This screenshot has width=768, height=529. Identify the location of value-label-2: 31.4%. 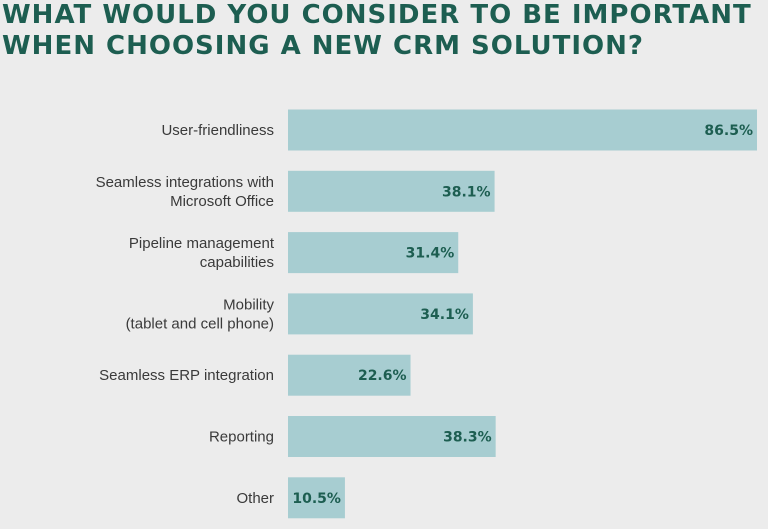
(430, 254).